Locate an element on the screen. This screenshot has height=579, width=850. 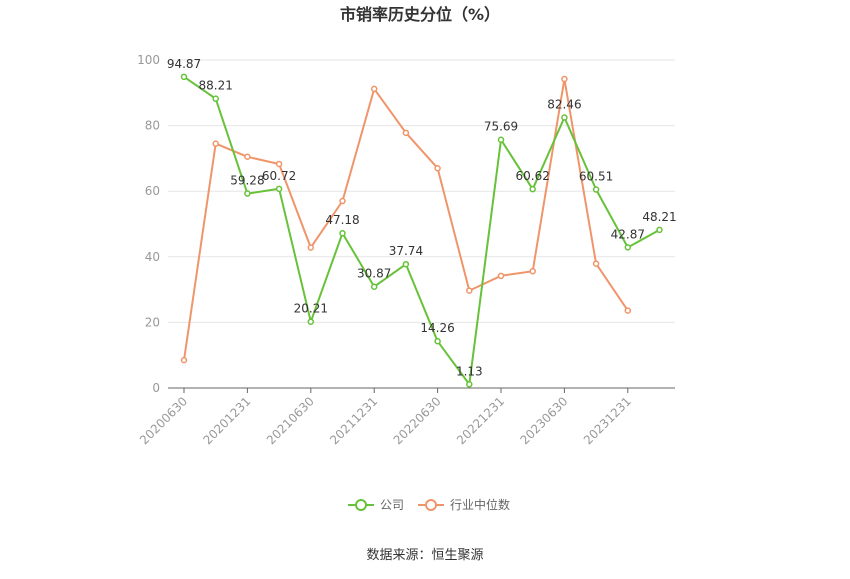
x-tick-label: 20210630 is located at coordinates (290, 420).